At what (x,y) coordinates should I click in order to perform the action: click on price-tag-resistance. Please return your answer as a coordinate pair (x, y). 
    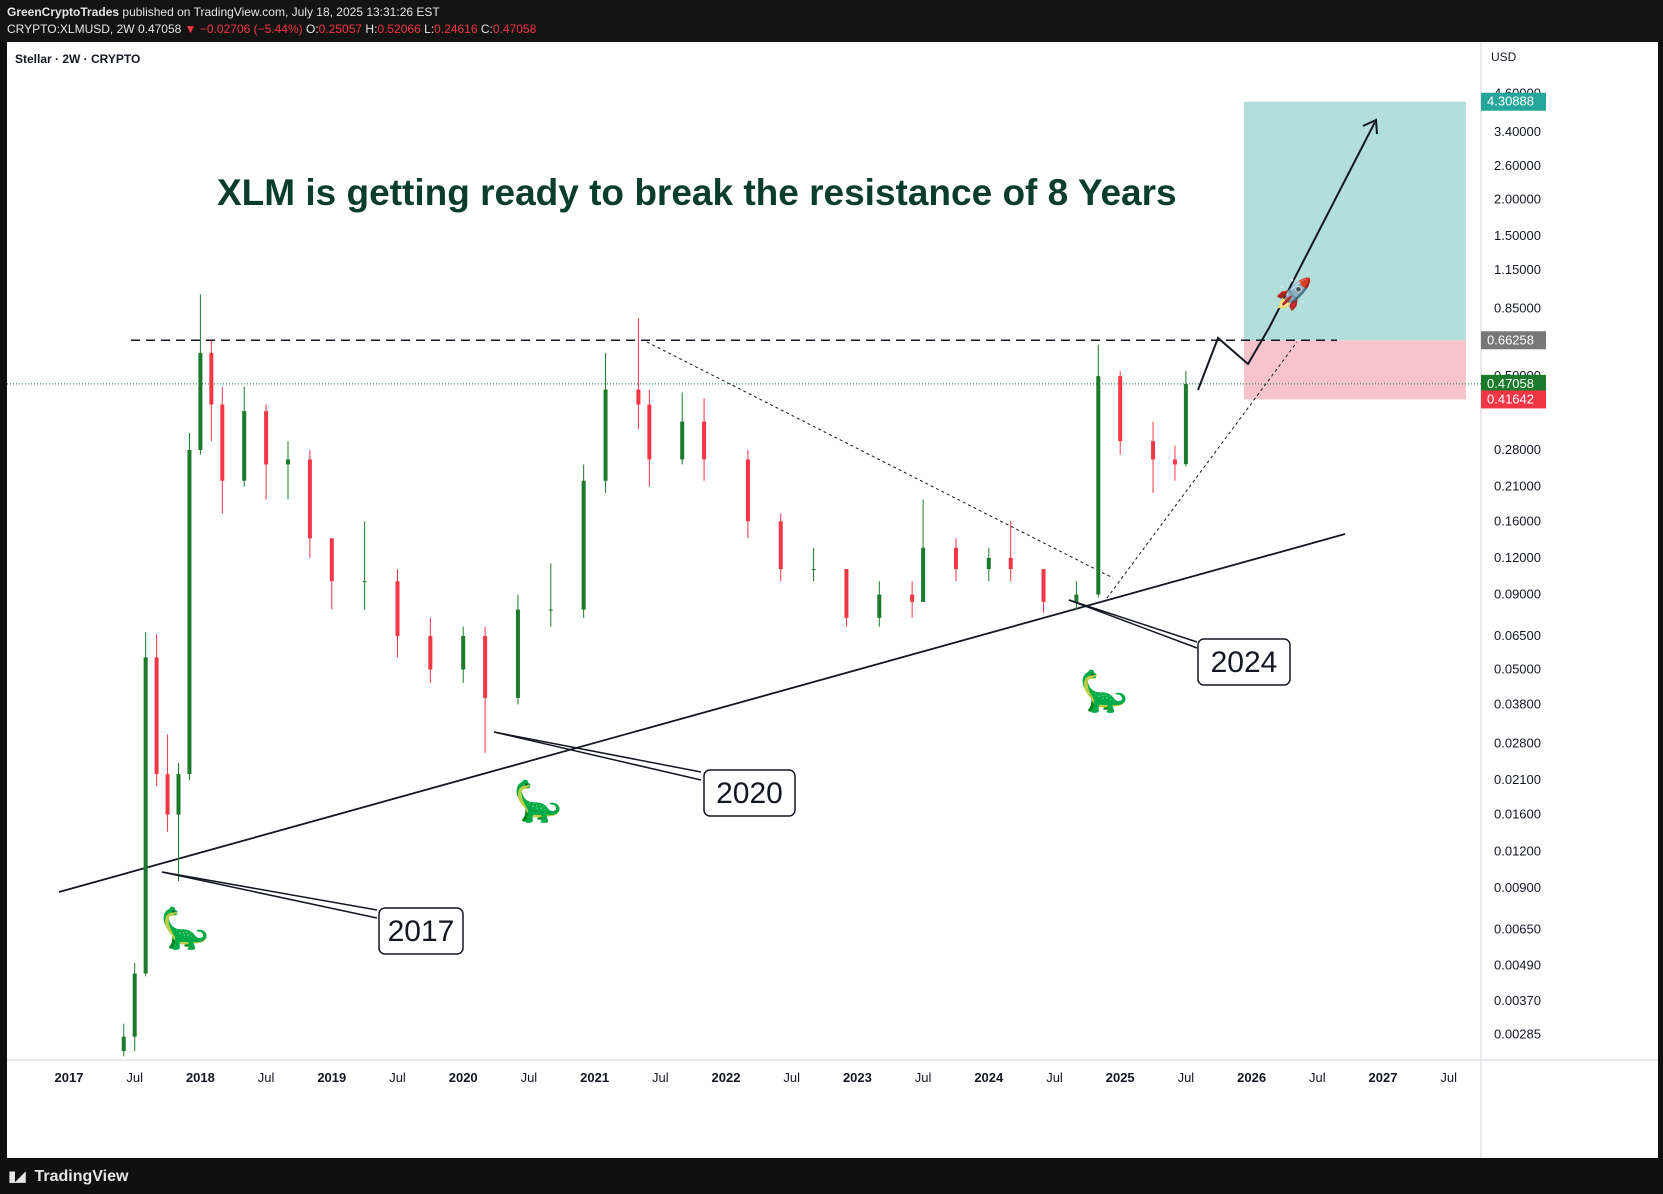
    Looking at the image, I should click on (1513, 340).